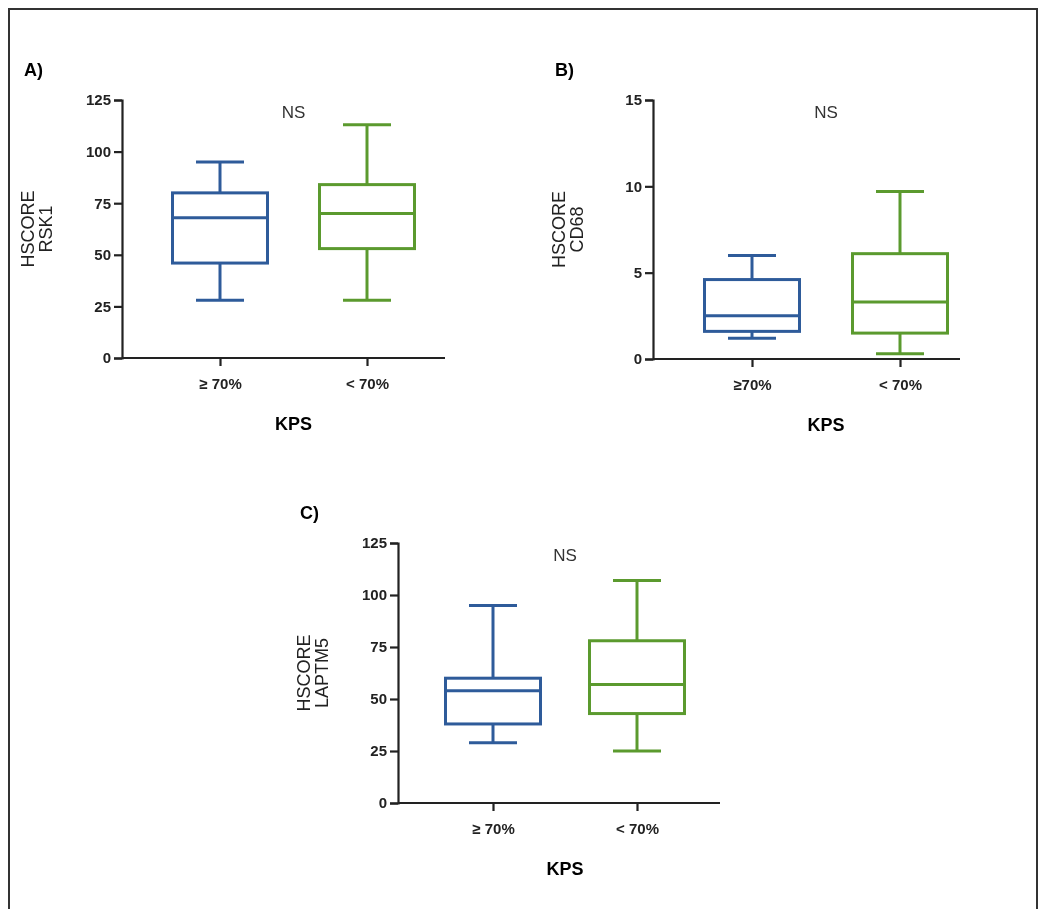 The width and height of the screenshot is (1046, 909). Describe the element at coordinates (752, 384) in the screenshot. I see `x-tick-label: ≥70%` at that location.